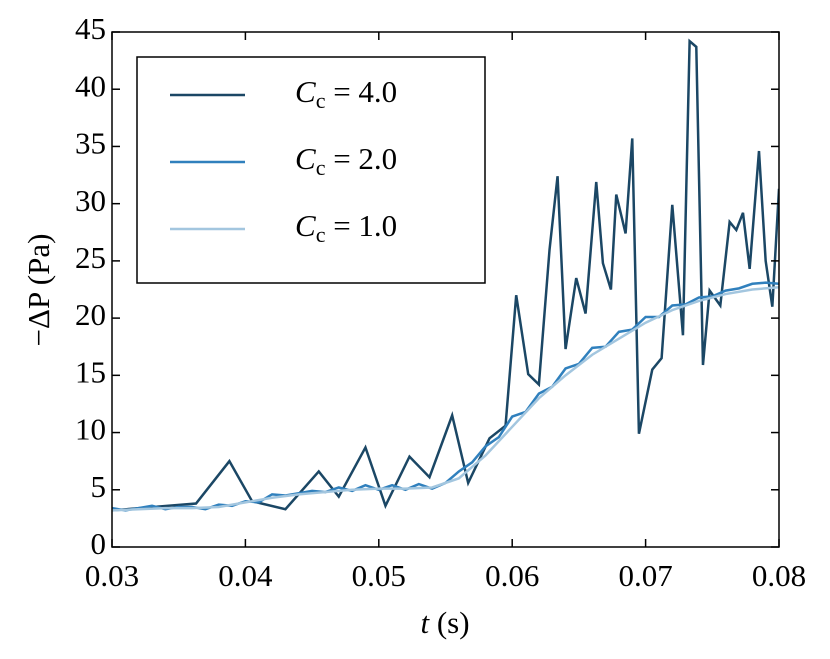 Image resolution: width=830 pixels, height=659 pixels. Describe the element at coordinates (346, 227) in the screenshot. I see `legend-label: Cc = 1.0` at that location.